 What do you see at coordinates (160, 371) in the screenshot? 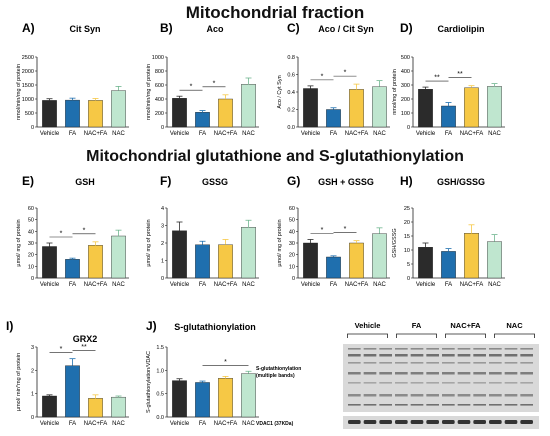
I see `y-tick-label: 1.0` at bounding box center [160, 371].